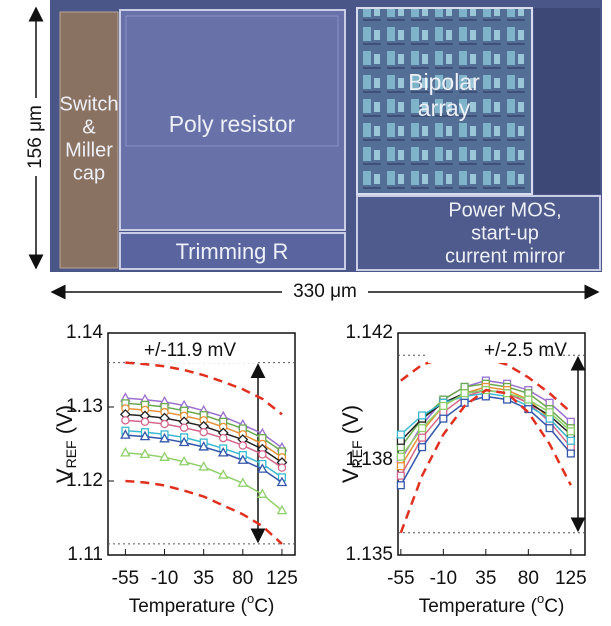 The image size is (611, 626). Describe the element at coordinates (84, 406) in the screenshot. I see `y-tick-label: 1.13` at that location.